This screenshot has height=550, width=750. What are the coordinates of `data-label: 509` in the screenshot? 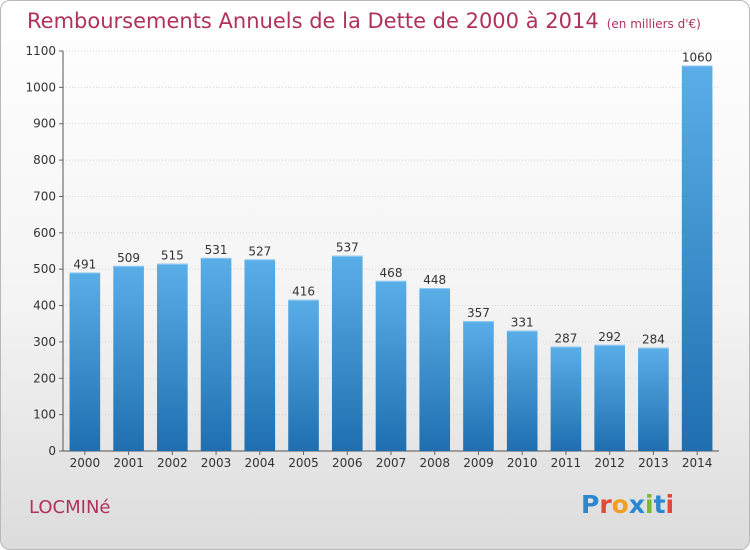 It's located at (128, 258).